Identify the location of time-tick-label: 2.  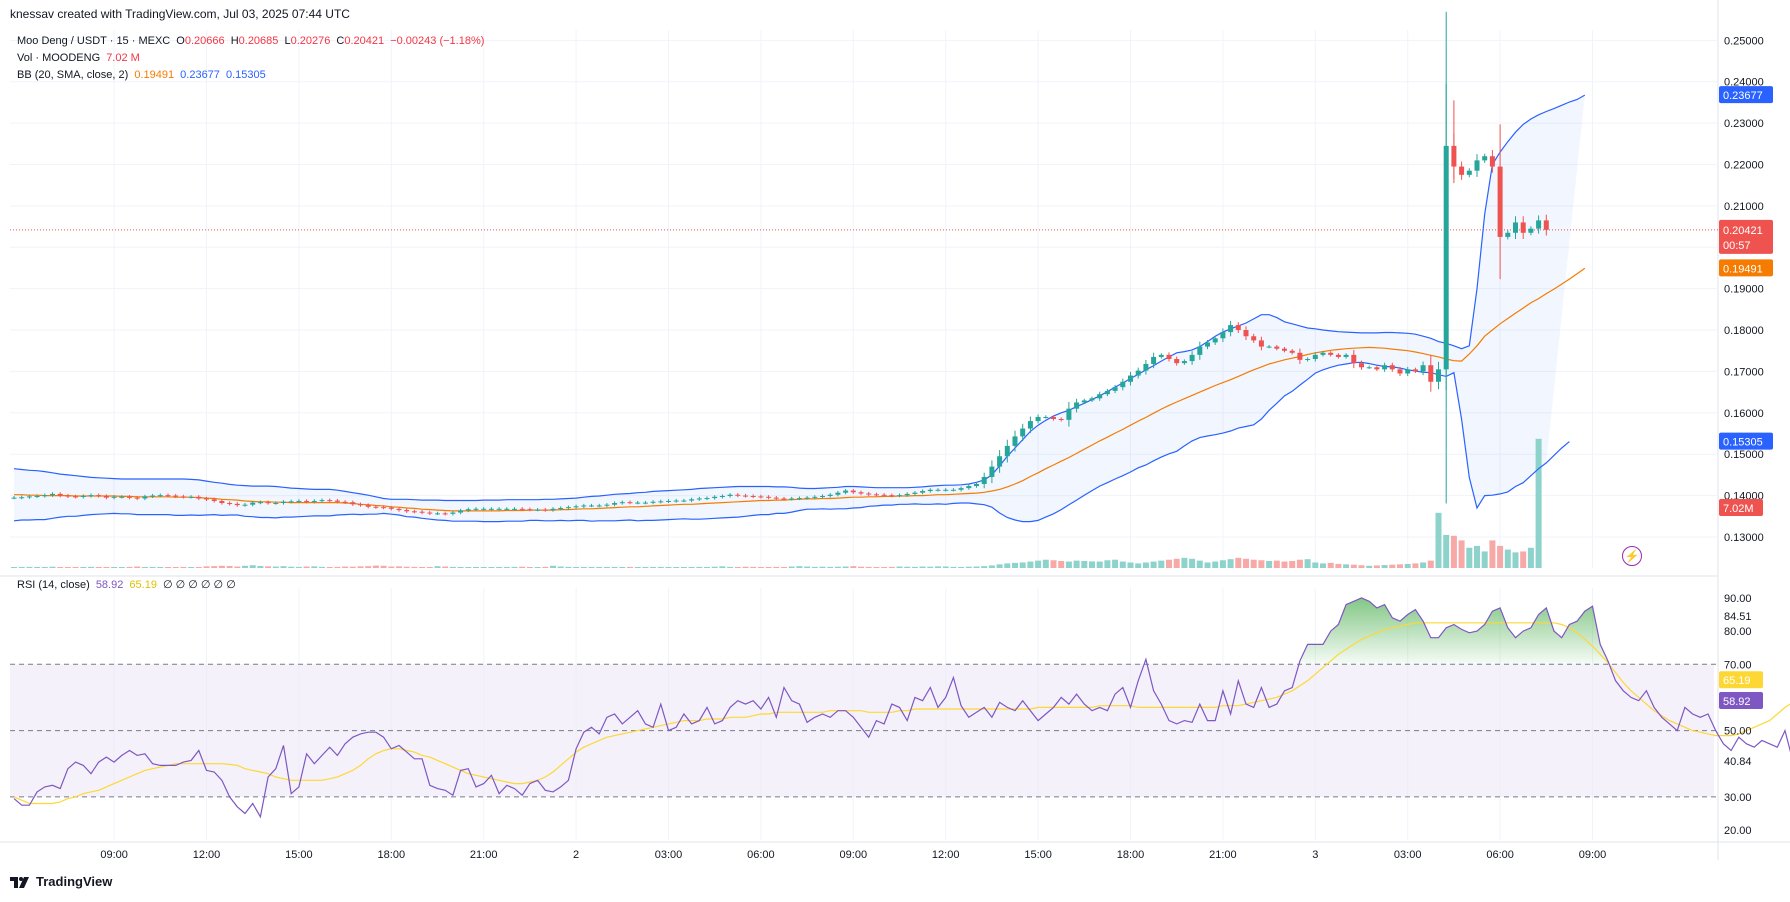
(576, 855).